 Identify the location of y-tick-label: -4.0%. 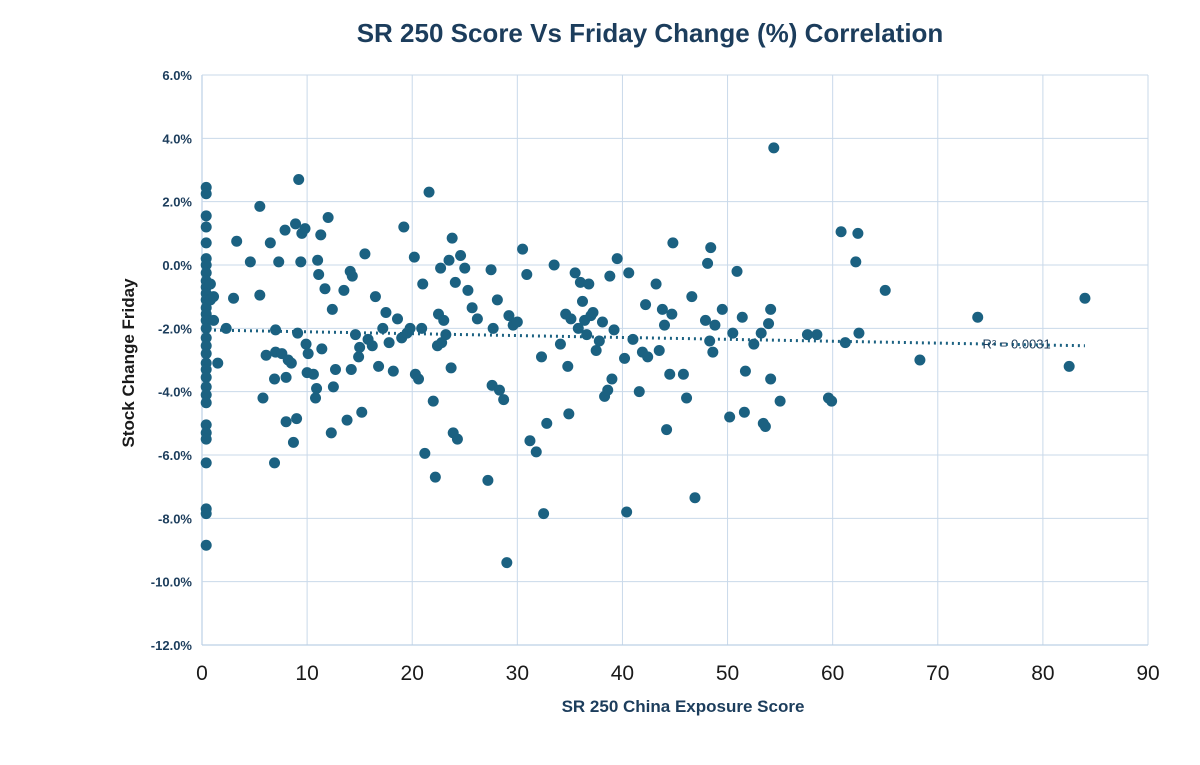
(175, 392).